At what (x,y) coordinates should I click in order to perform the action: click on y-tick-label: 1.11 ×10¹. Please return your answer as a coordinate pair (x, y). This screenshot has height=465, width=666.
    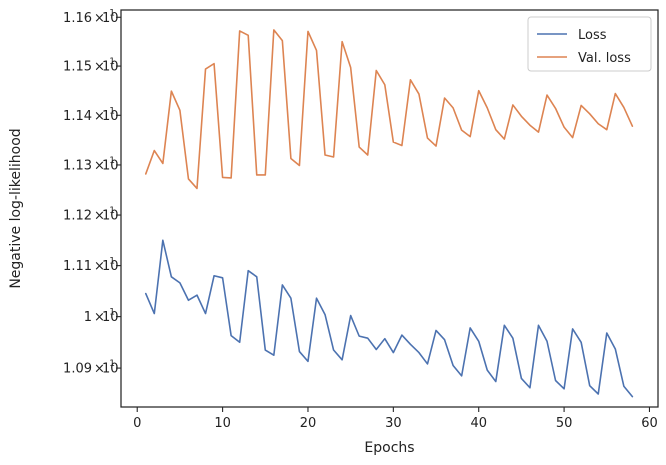
    Looking at the image, I should click on (91, 266).